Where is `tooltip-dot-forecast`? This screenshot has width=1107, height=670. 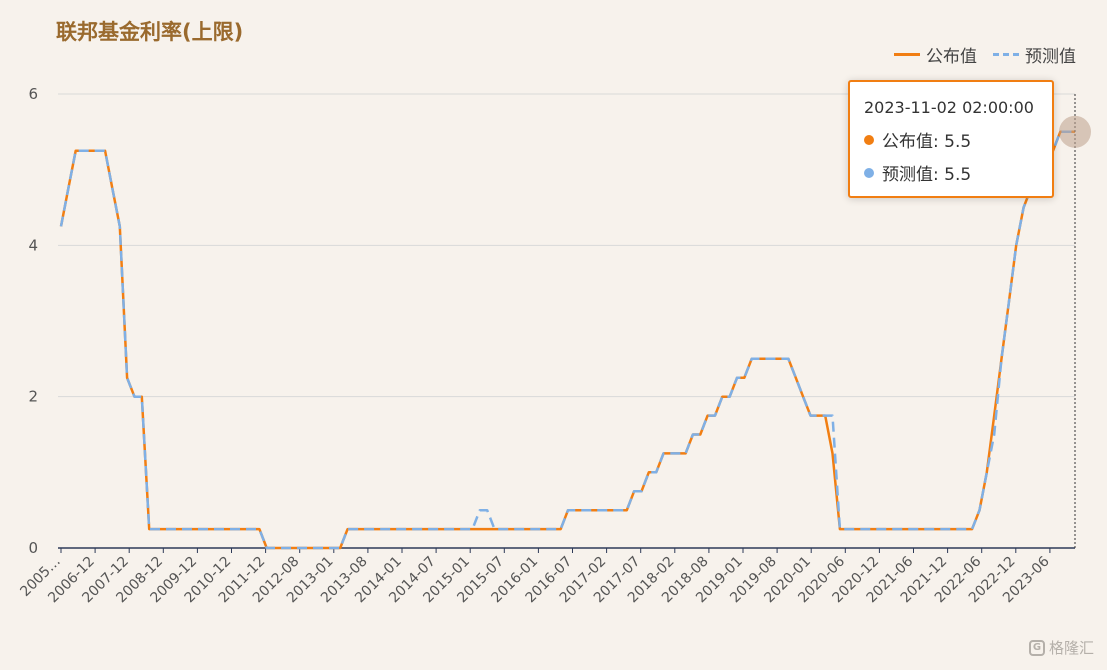 tooltip-dot-forecast is located at coordinates (869, 172).